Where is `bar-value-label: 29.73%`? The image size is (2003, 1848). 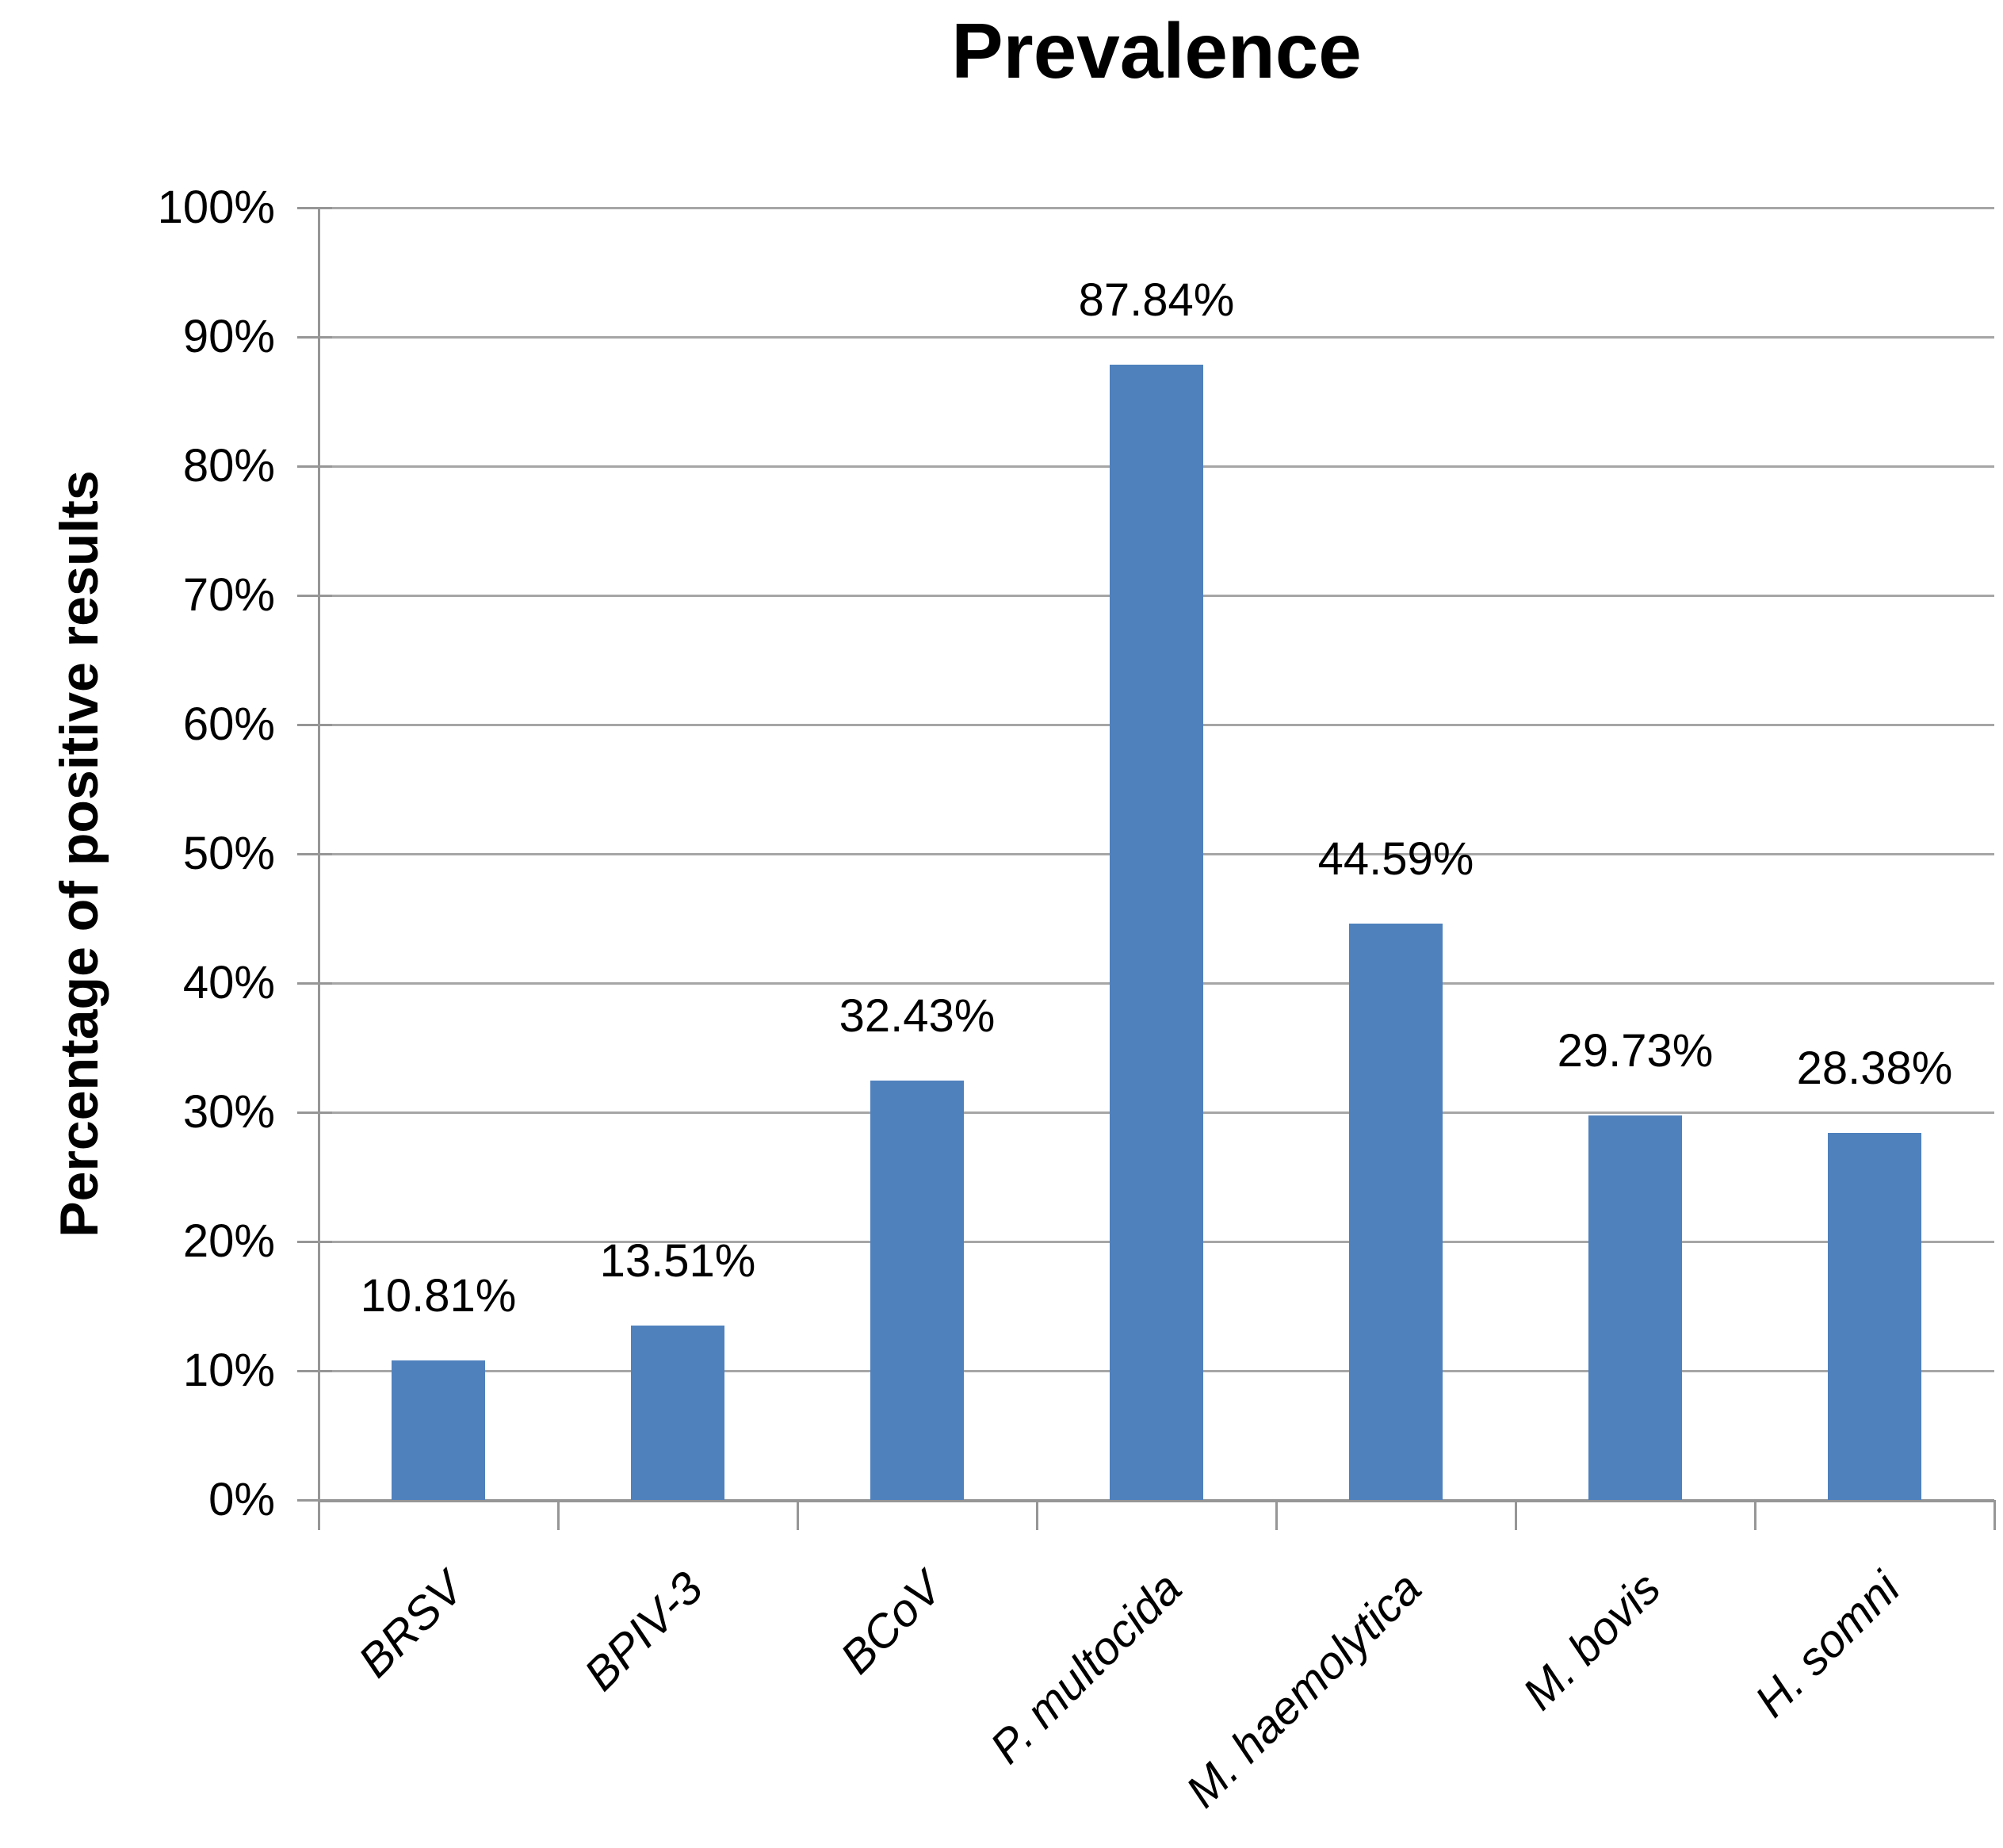
bar-value-label: 29.73% is located at coordinates (1635, 1051).